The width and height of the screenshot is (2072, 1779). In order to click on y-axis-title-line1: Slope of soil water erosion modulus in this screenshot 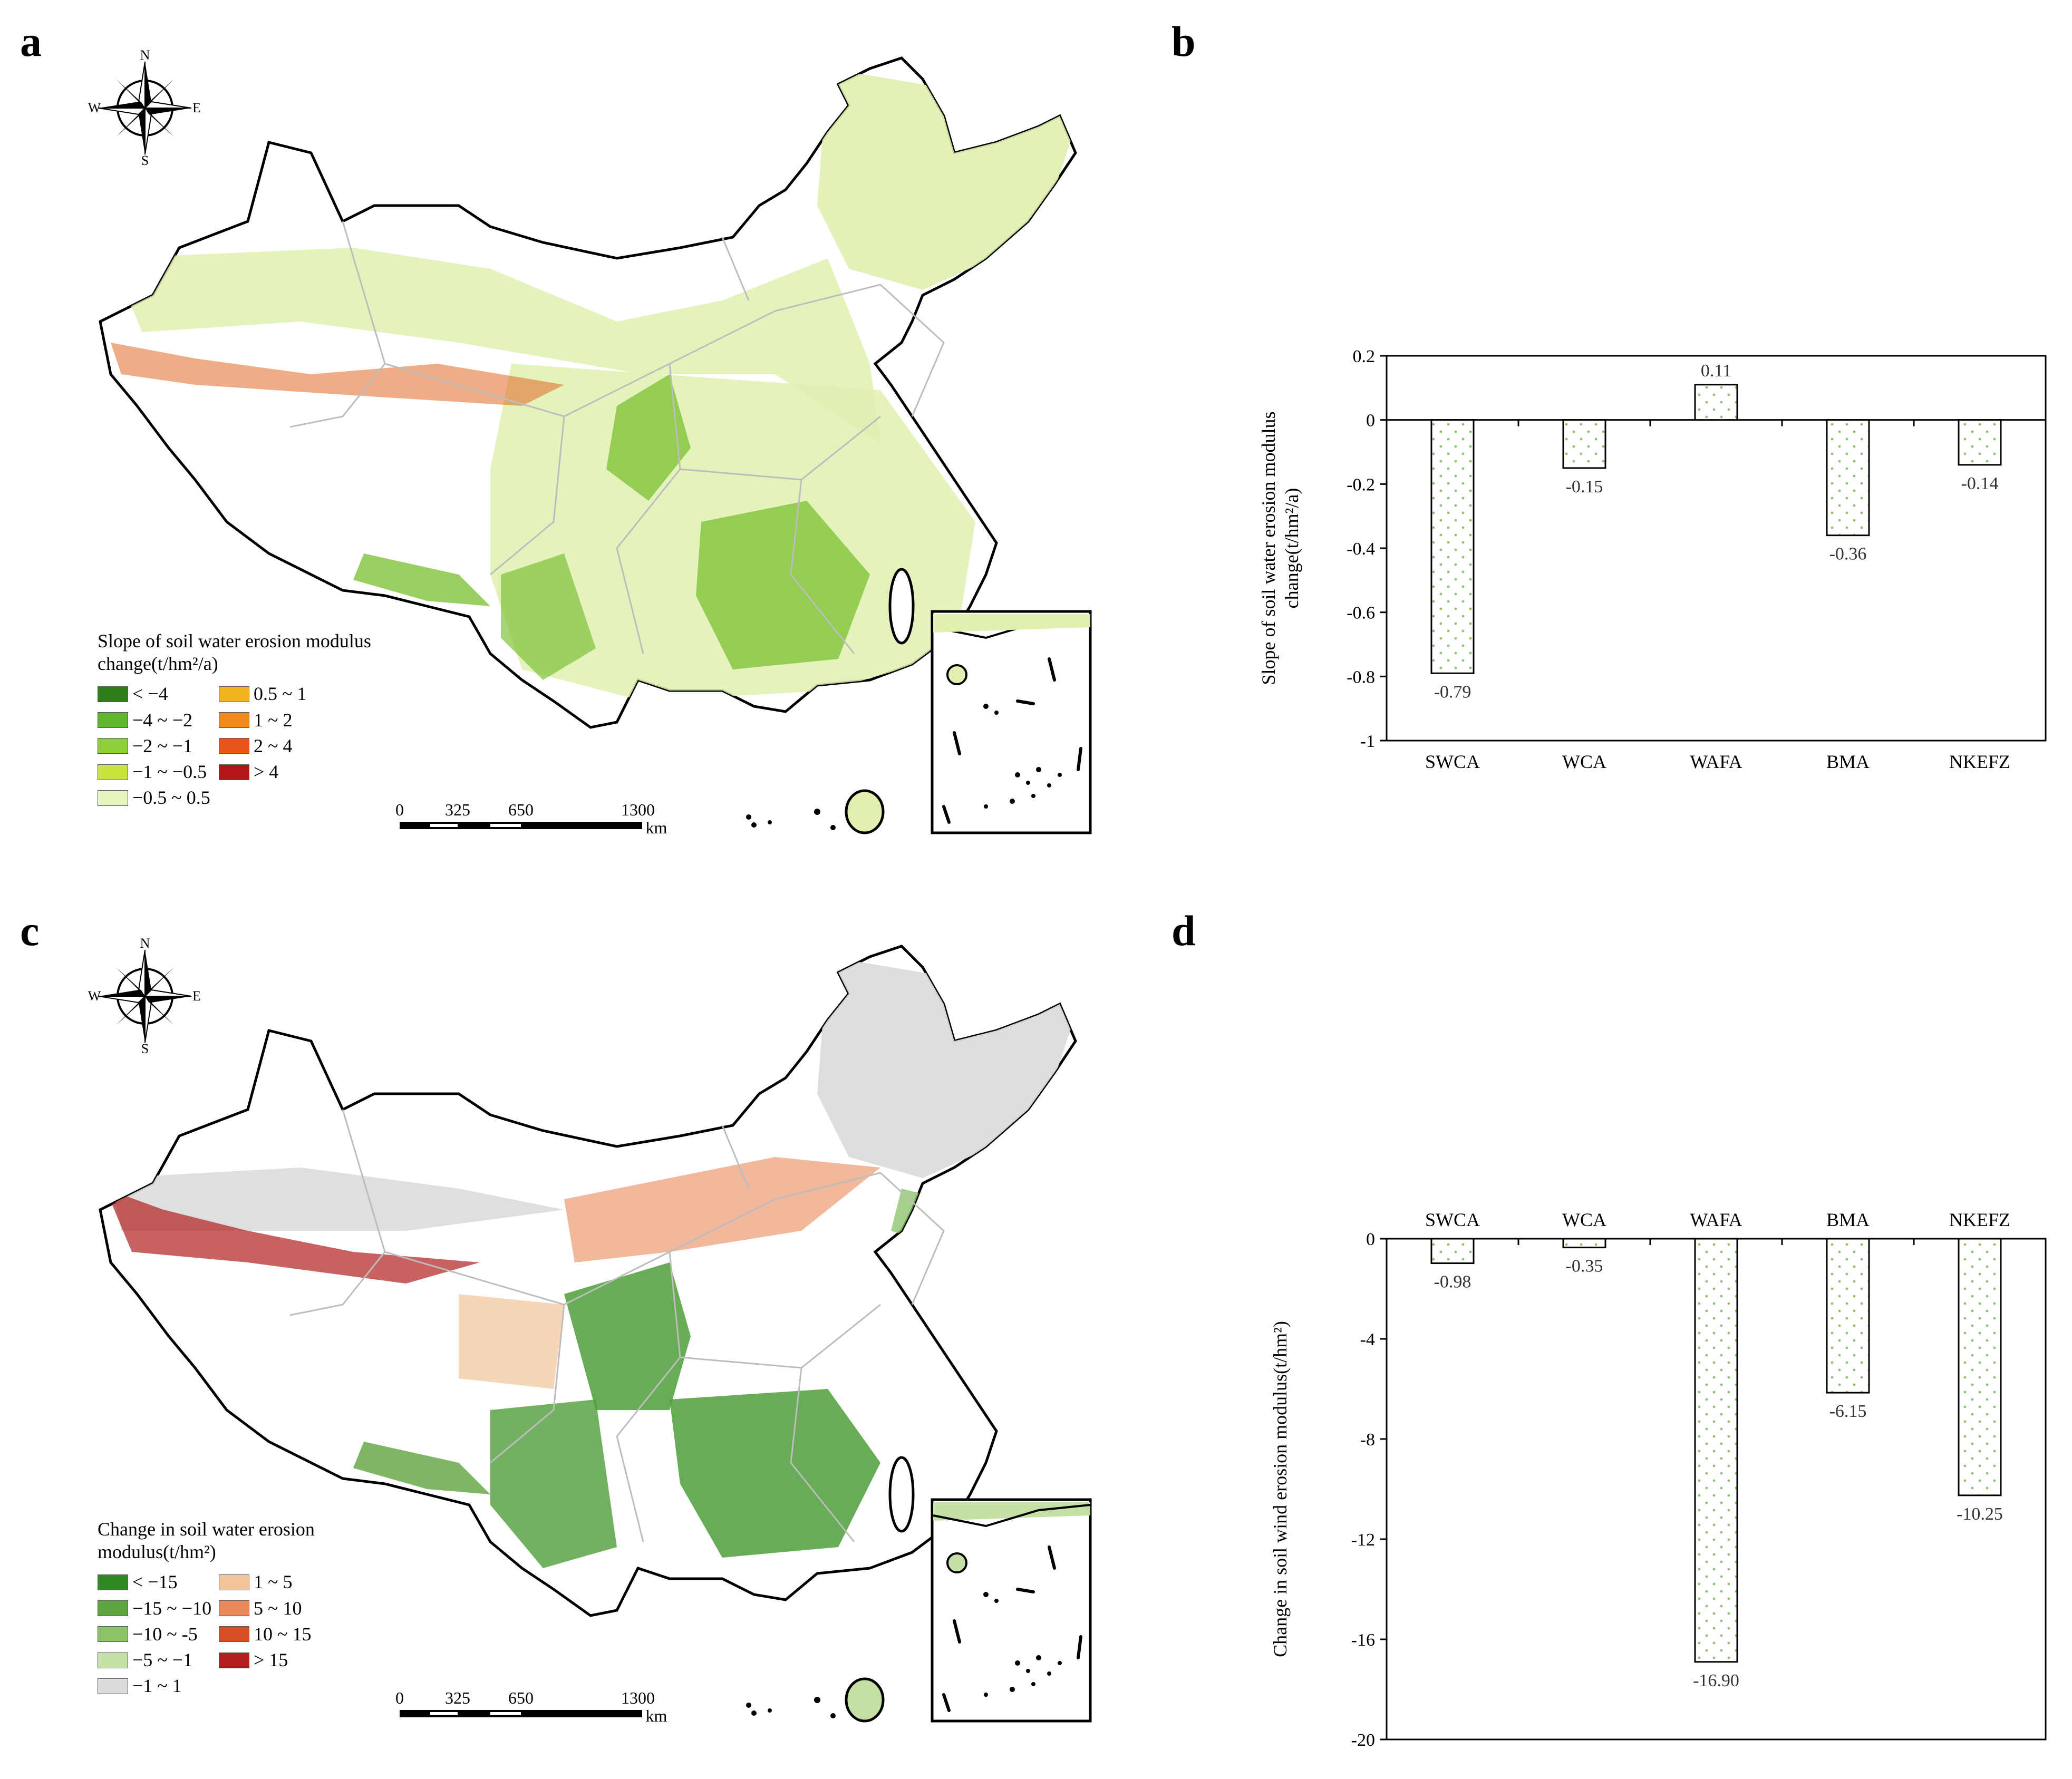, I will do `click(1268, 548)`.